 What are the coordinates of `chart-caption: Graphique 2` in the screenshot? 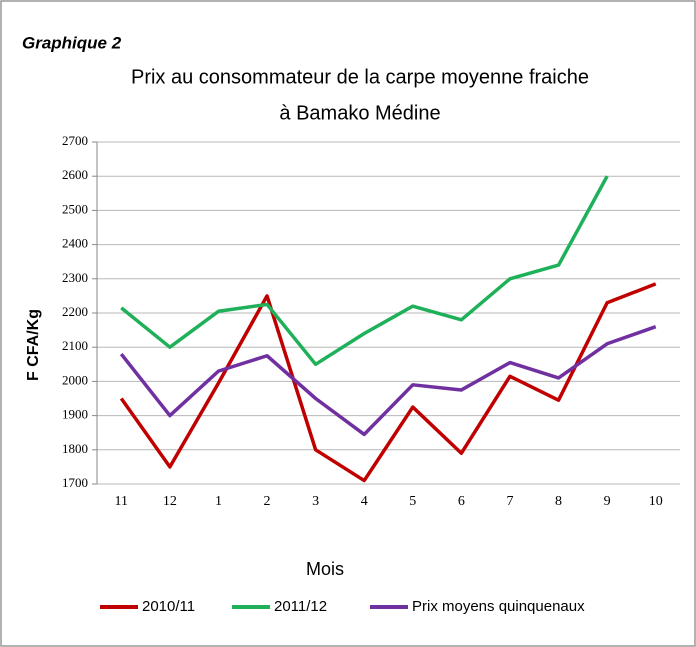 It's located at (72, 42).